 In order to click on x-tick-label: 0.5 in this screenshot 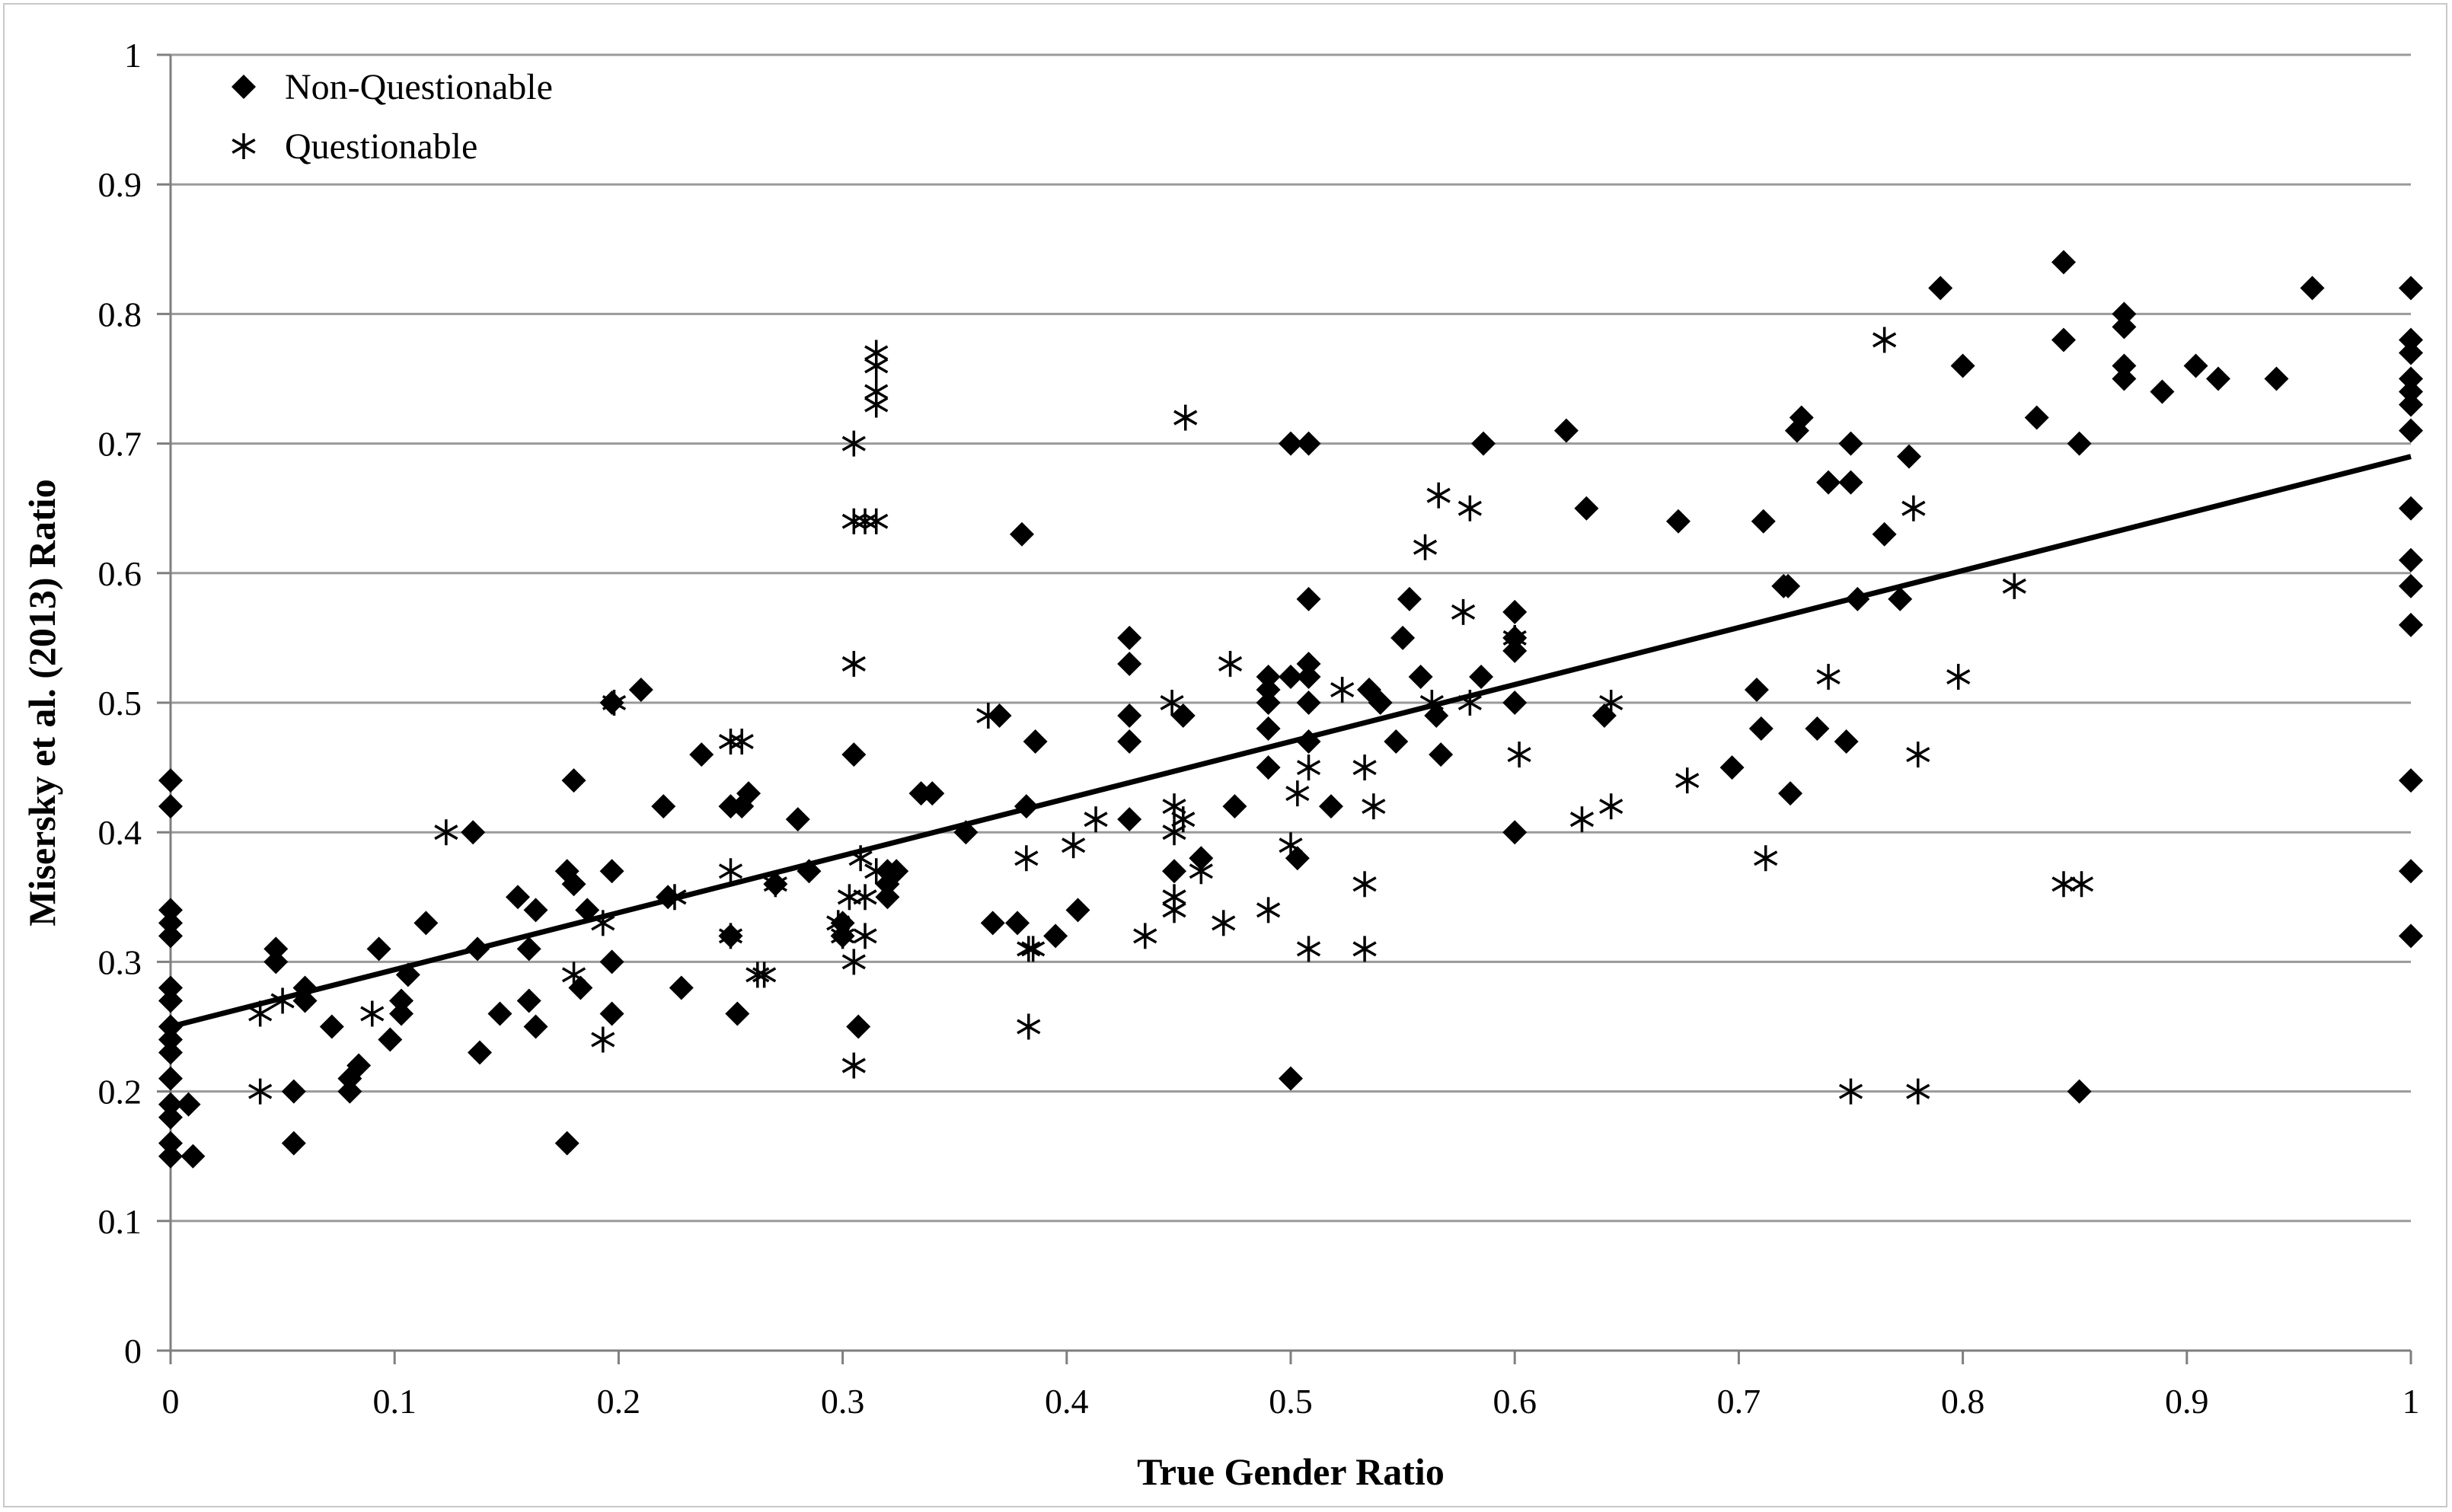, I will do `click(1291, 1401)`.